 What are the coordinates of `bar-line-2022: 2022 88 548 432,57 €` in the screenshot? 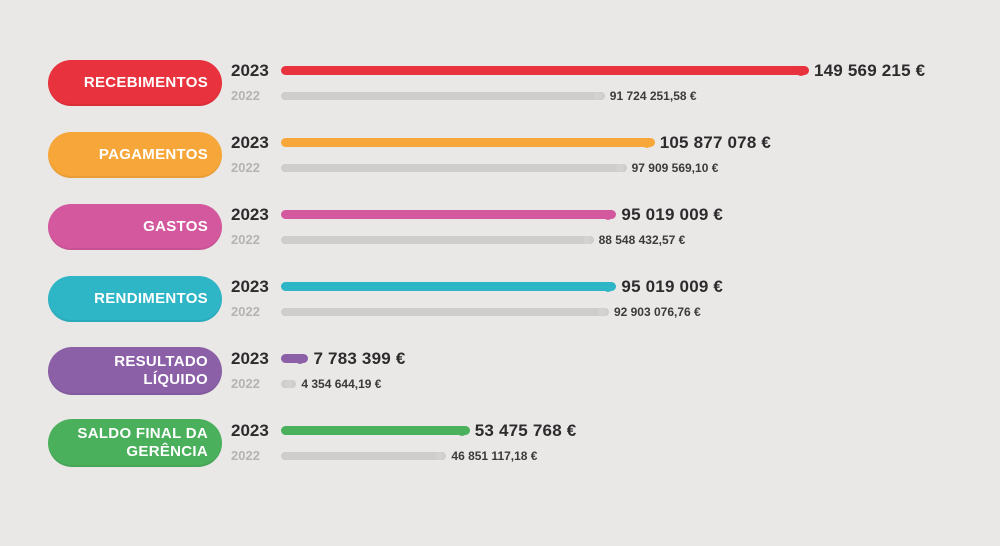 It's located at (477, 239).